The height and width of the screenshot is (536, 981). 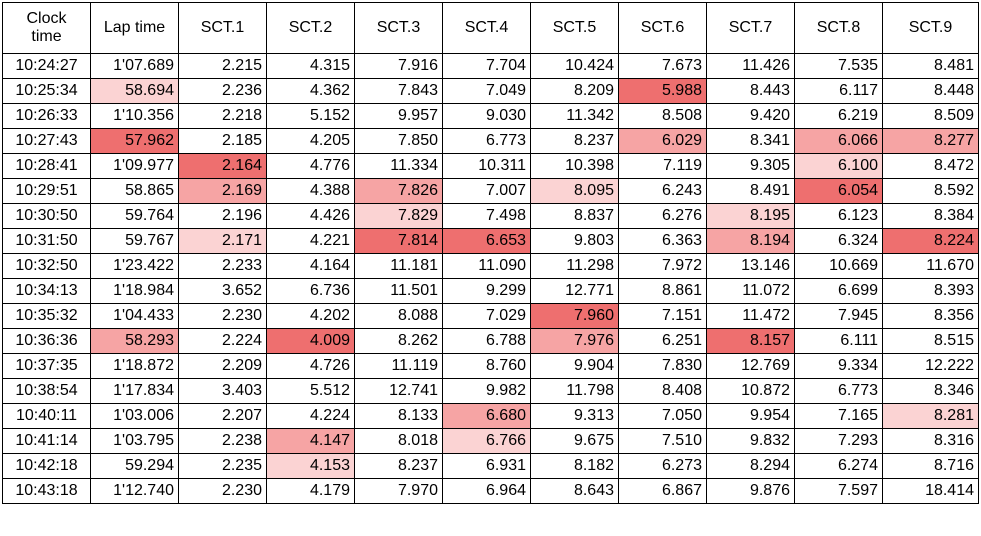 I want to click on cell-sct-2: 4.179, so click(x=310, y=491).